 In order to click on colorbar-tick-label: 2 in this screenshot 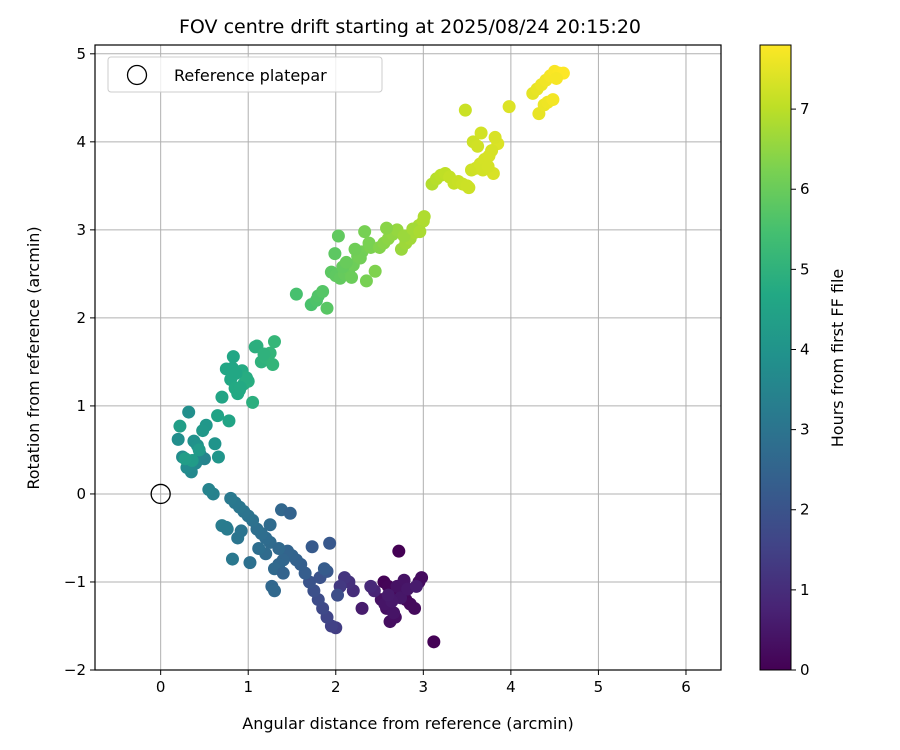, I will do `click(805, 510)`.